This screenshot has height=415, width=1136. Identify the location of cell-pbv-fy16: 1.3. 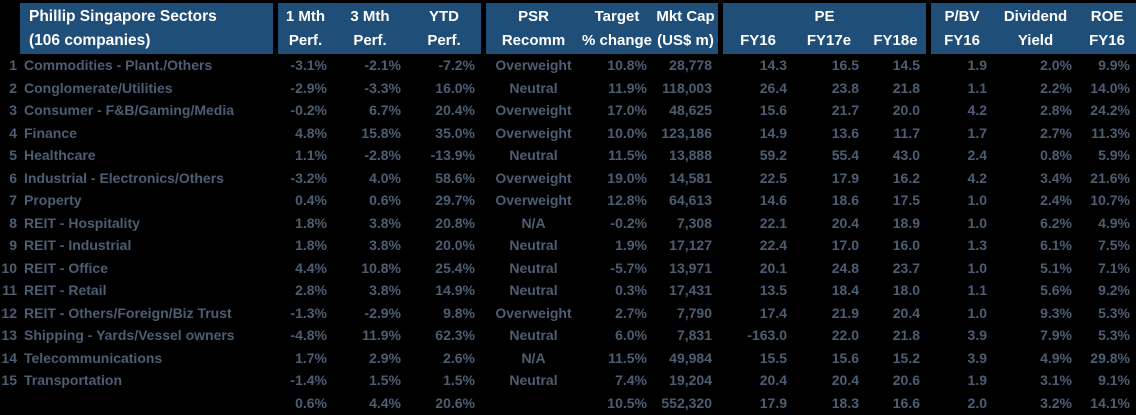
(977, 245).